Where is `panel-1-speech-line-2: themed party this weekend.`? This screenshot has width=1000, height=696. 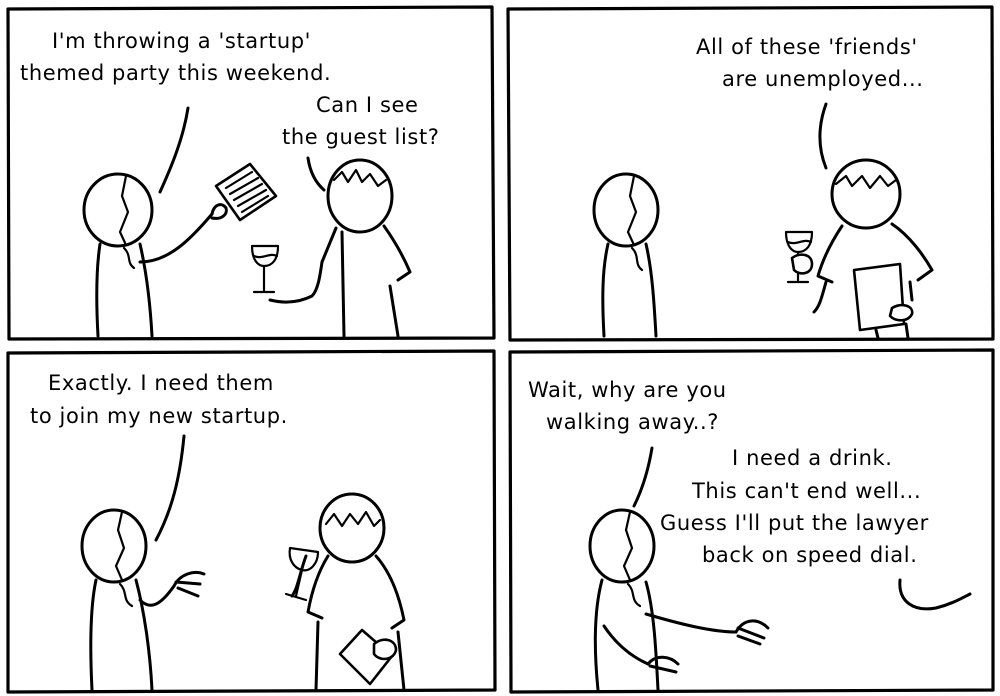
panel-1-speech-line-2: themed party this weekend. is located at coordinates (175, 73).